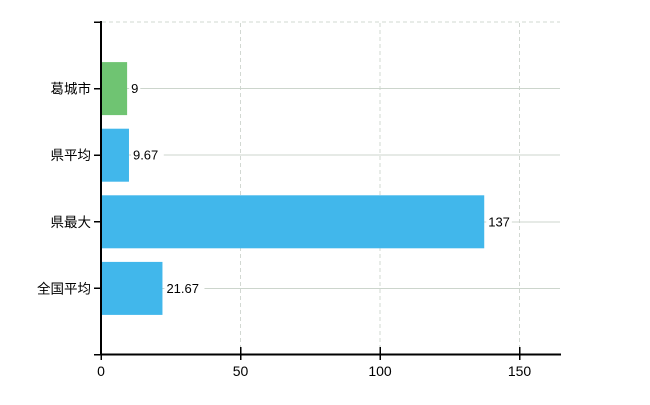 Image resolution: width=650 pixels, height=405 pixels. I want to click on bar-value-label: 9, so click(134, 88).